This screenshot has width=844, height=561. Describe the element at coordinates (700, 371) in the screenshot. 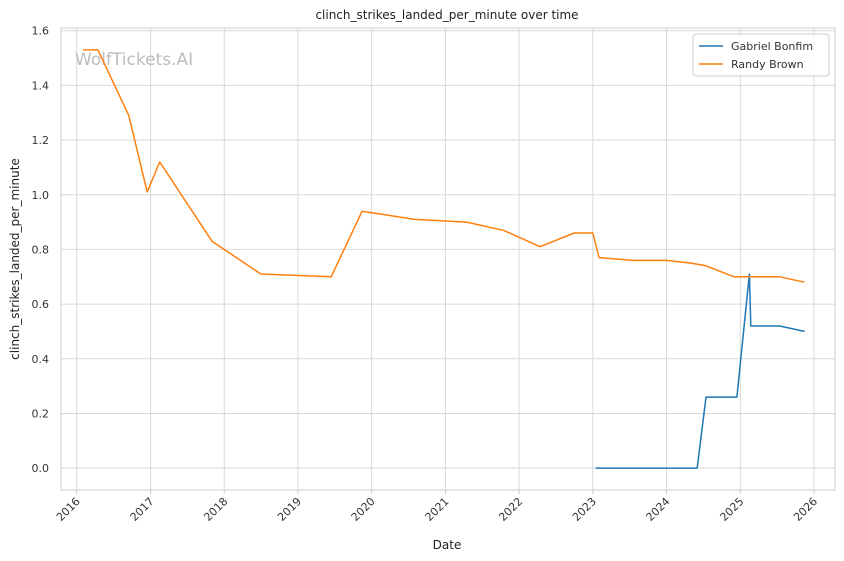

I see `series-line-gabriel-bonfim` at that location.